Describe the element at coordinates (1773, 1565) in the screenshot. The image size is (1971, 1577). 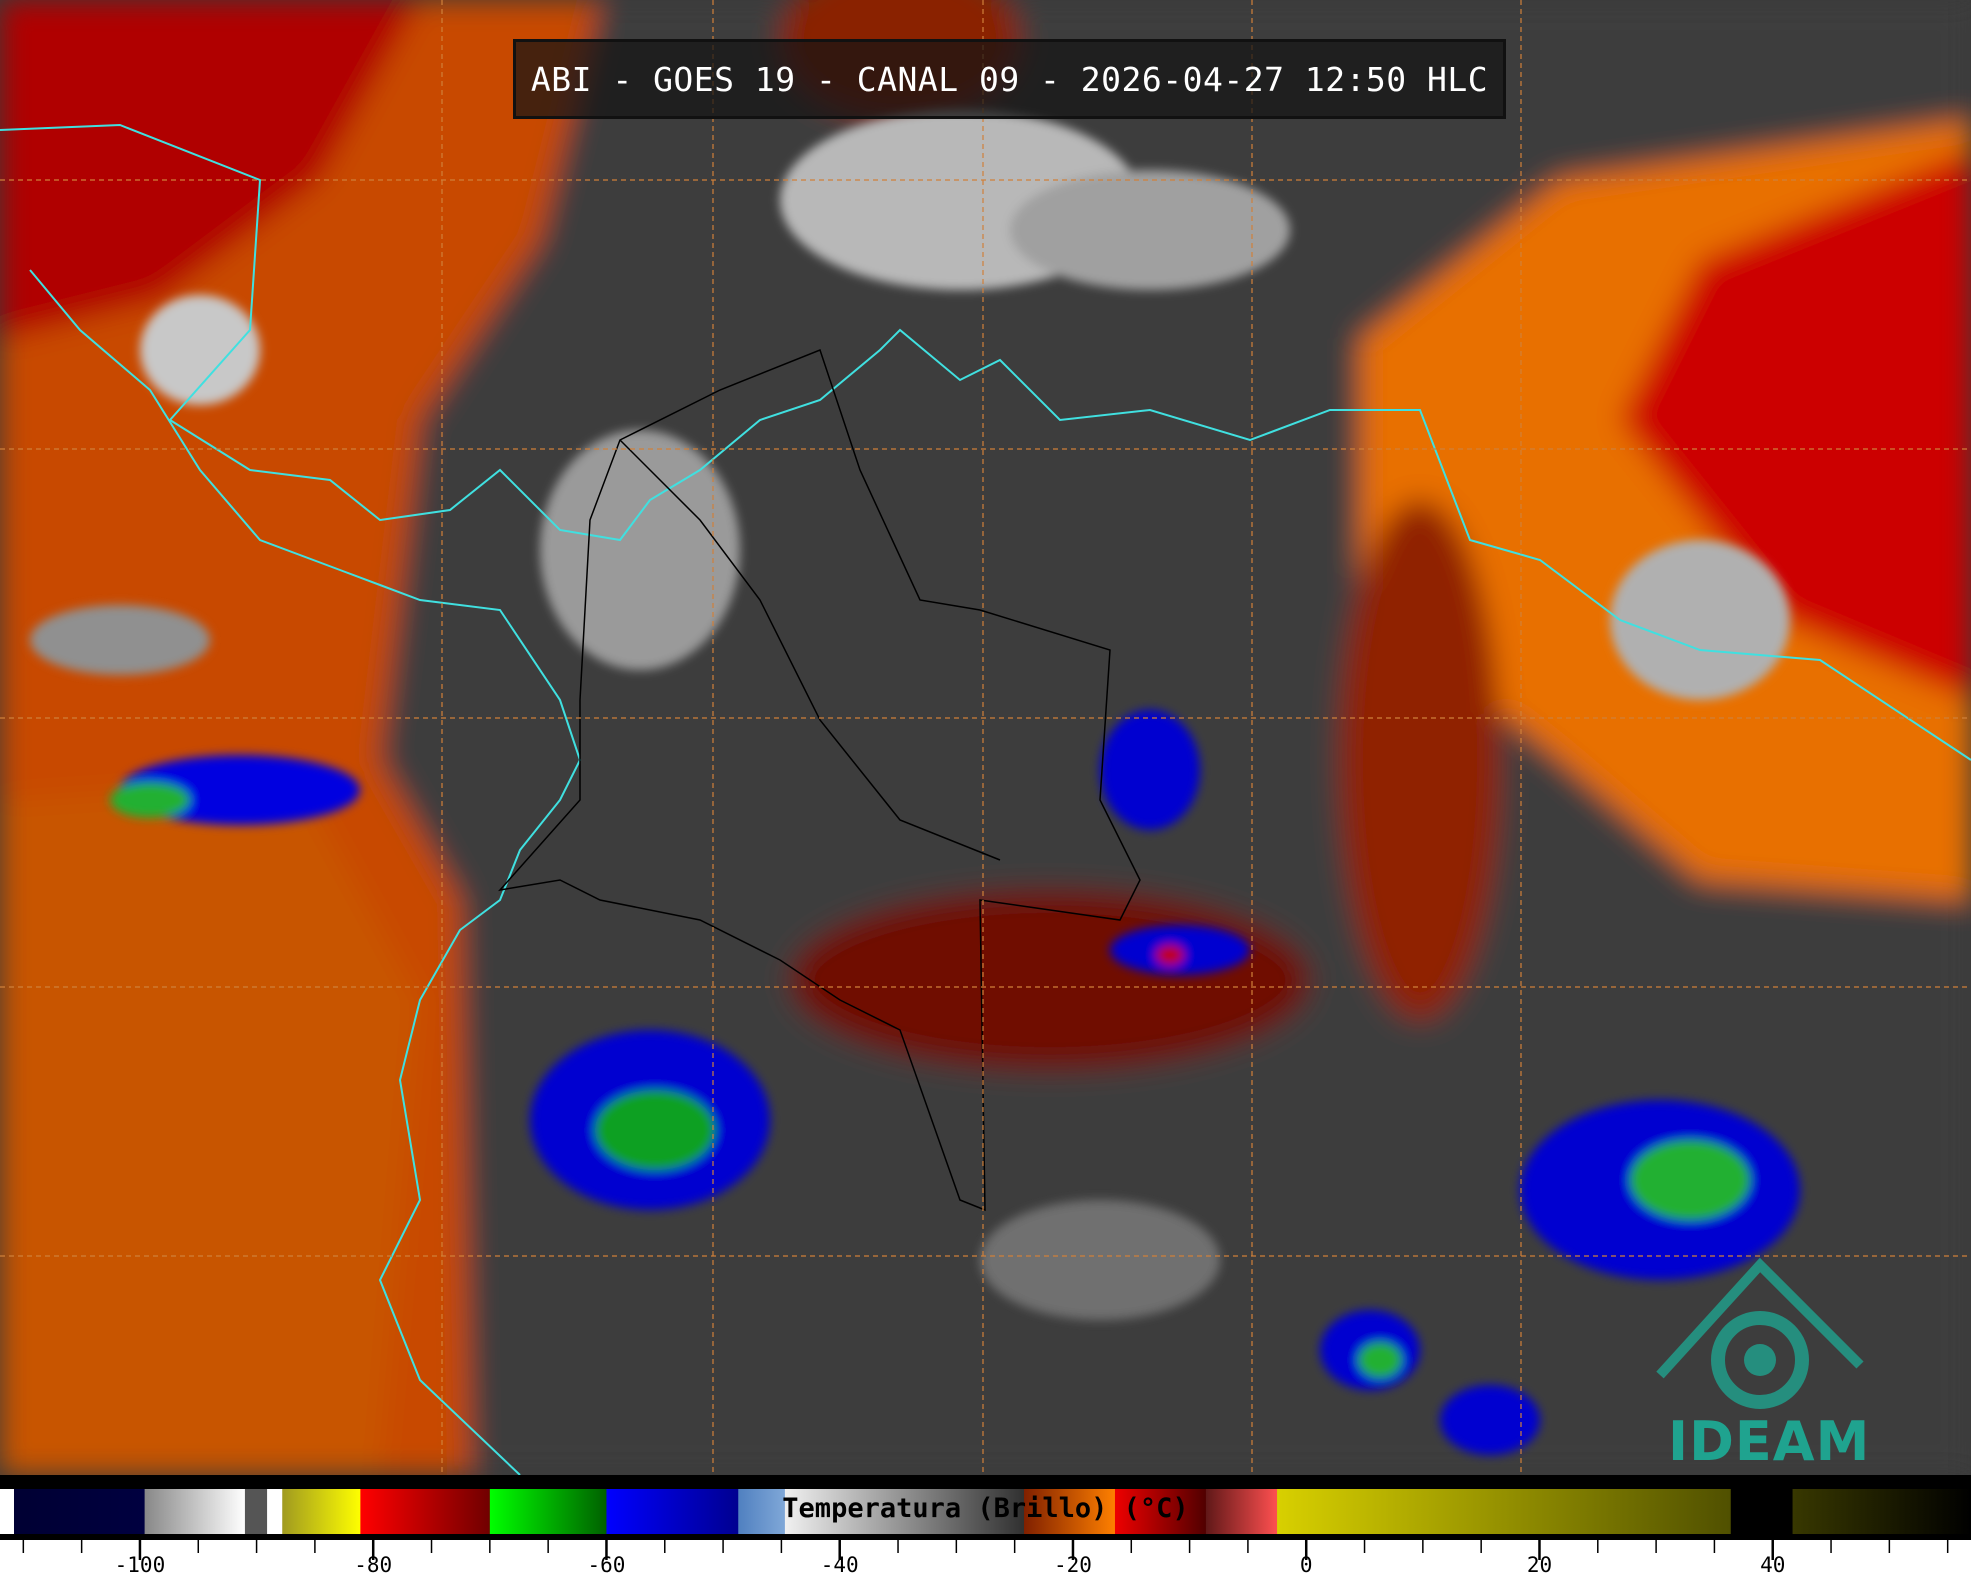
I see `colorbar-tick-label: 40` at that location.